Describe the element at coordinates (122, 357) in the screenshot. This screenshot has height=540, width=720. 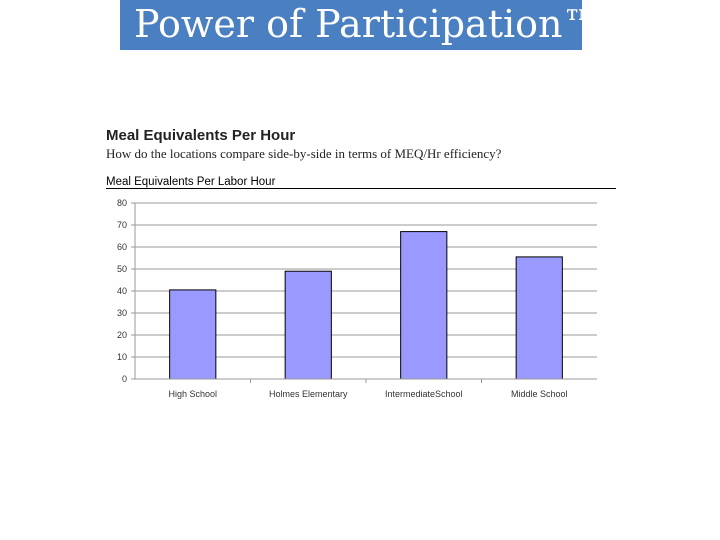
I see `y-tick-label: 10` at that location.